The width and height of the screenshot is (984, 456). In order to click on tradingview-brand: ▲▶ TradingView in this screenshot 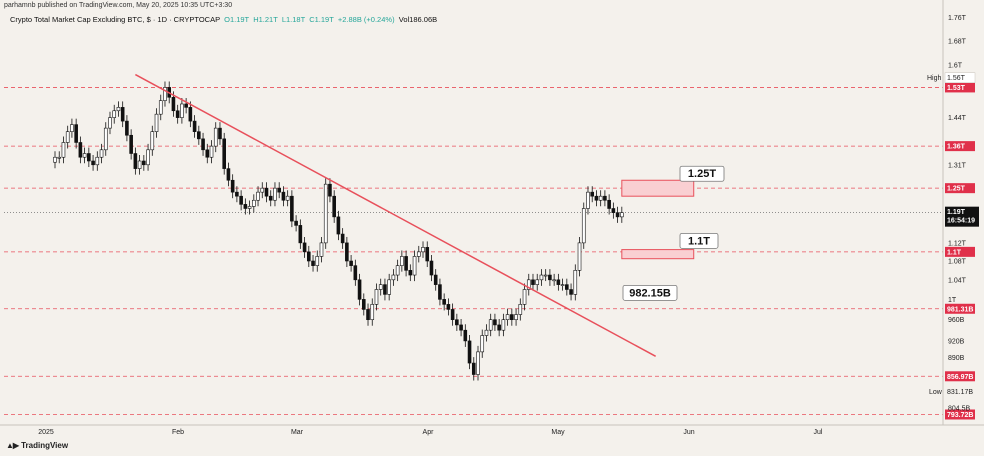, I will do `click(37, 445)`.